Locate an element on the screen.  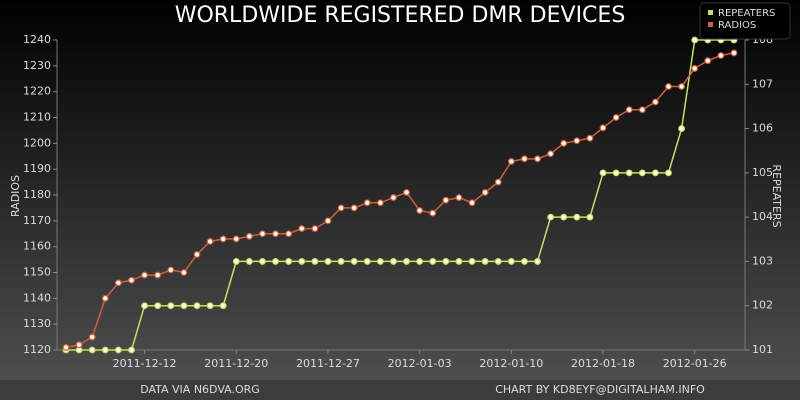
y2-axis-label: REPEATERS is located at coordinates (776, 195).